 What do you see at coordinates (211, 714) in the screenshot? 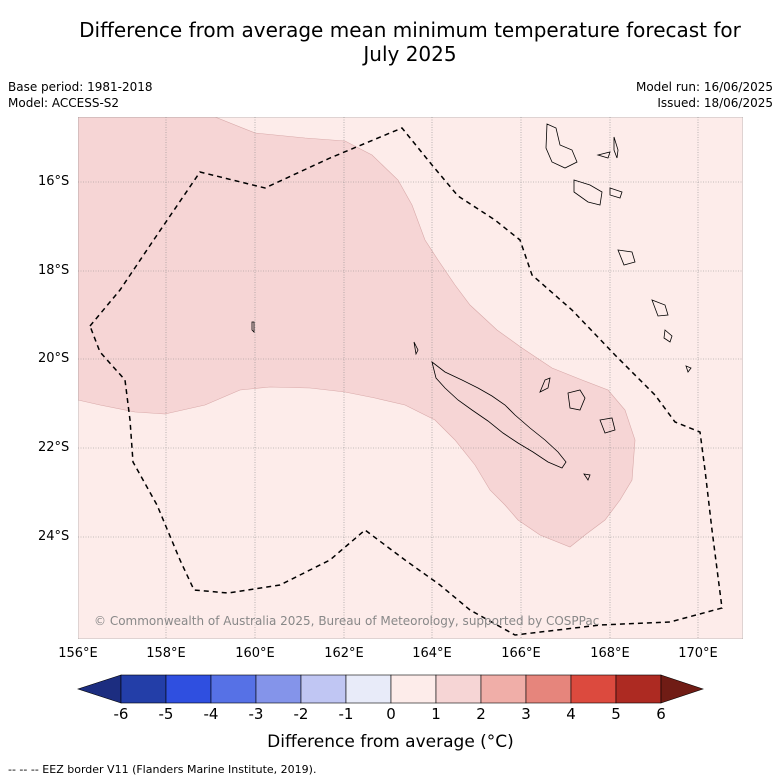
I see `colorbar-tick: -4` at bounding box center [211, 714].